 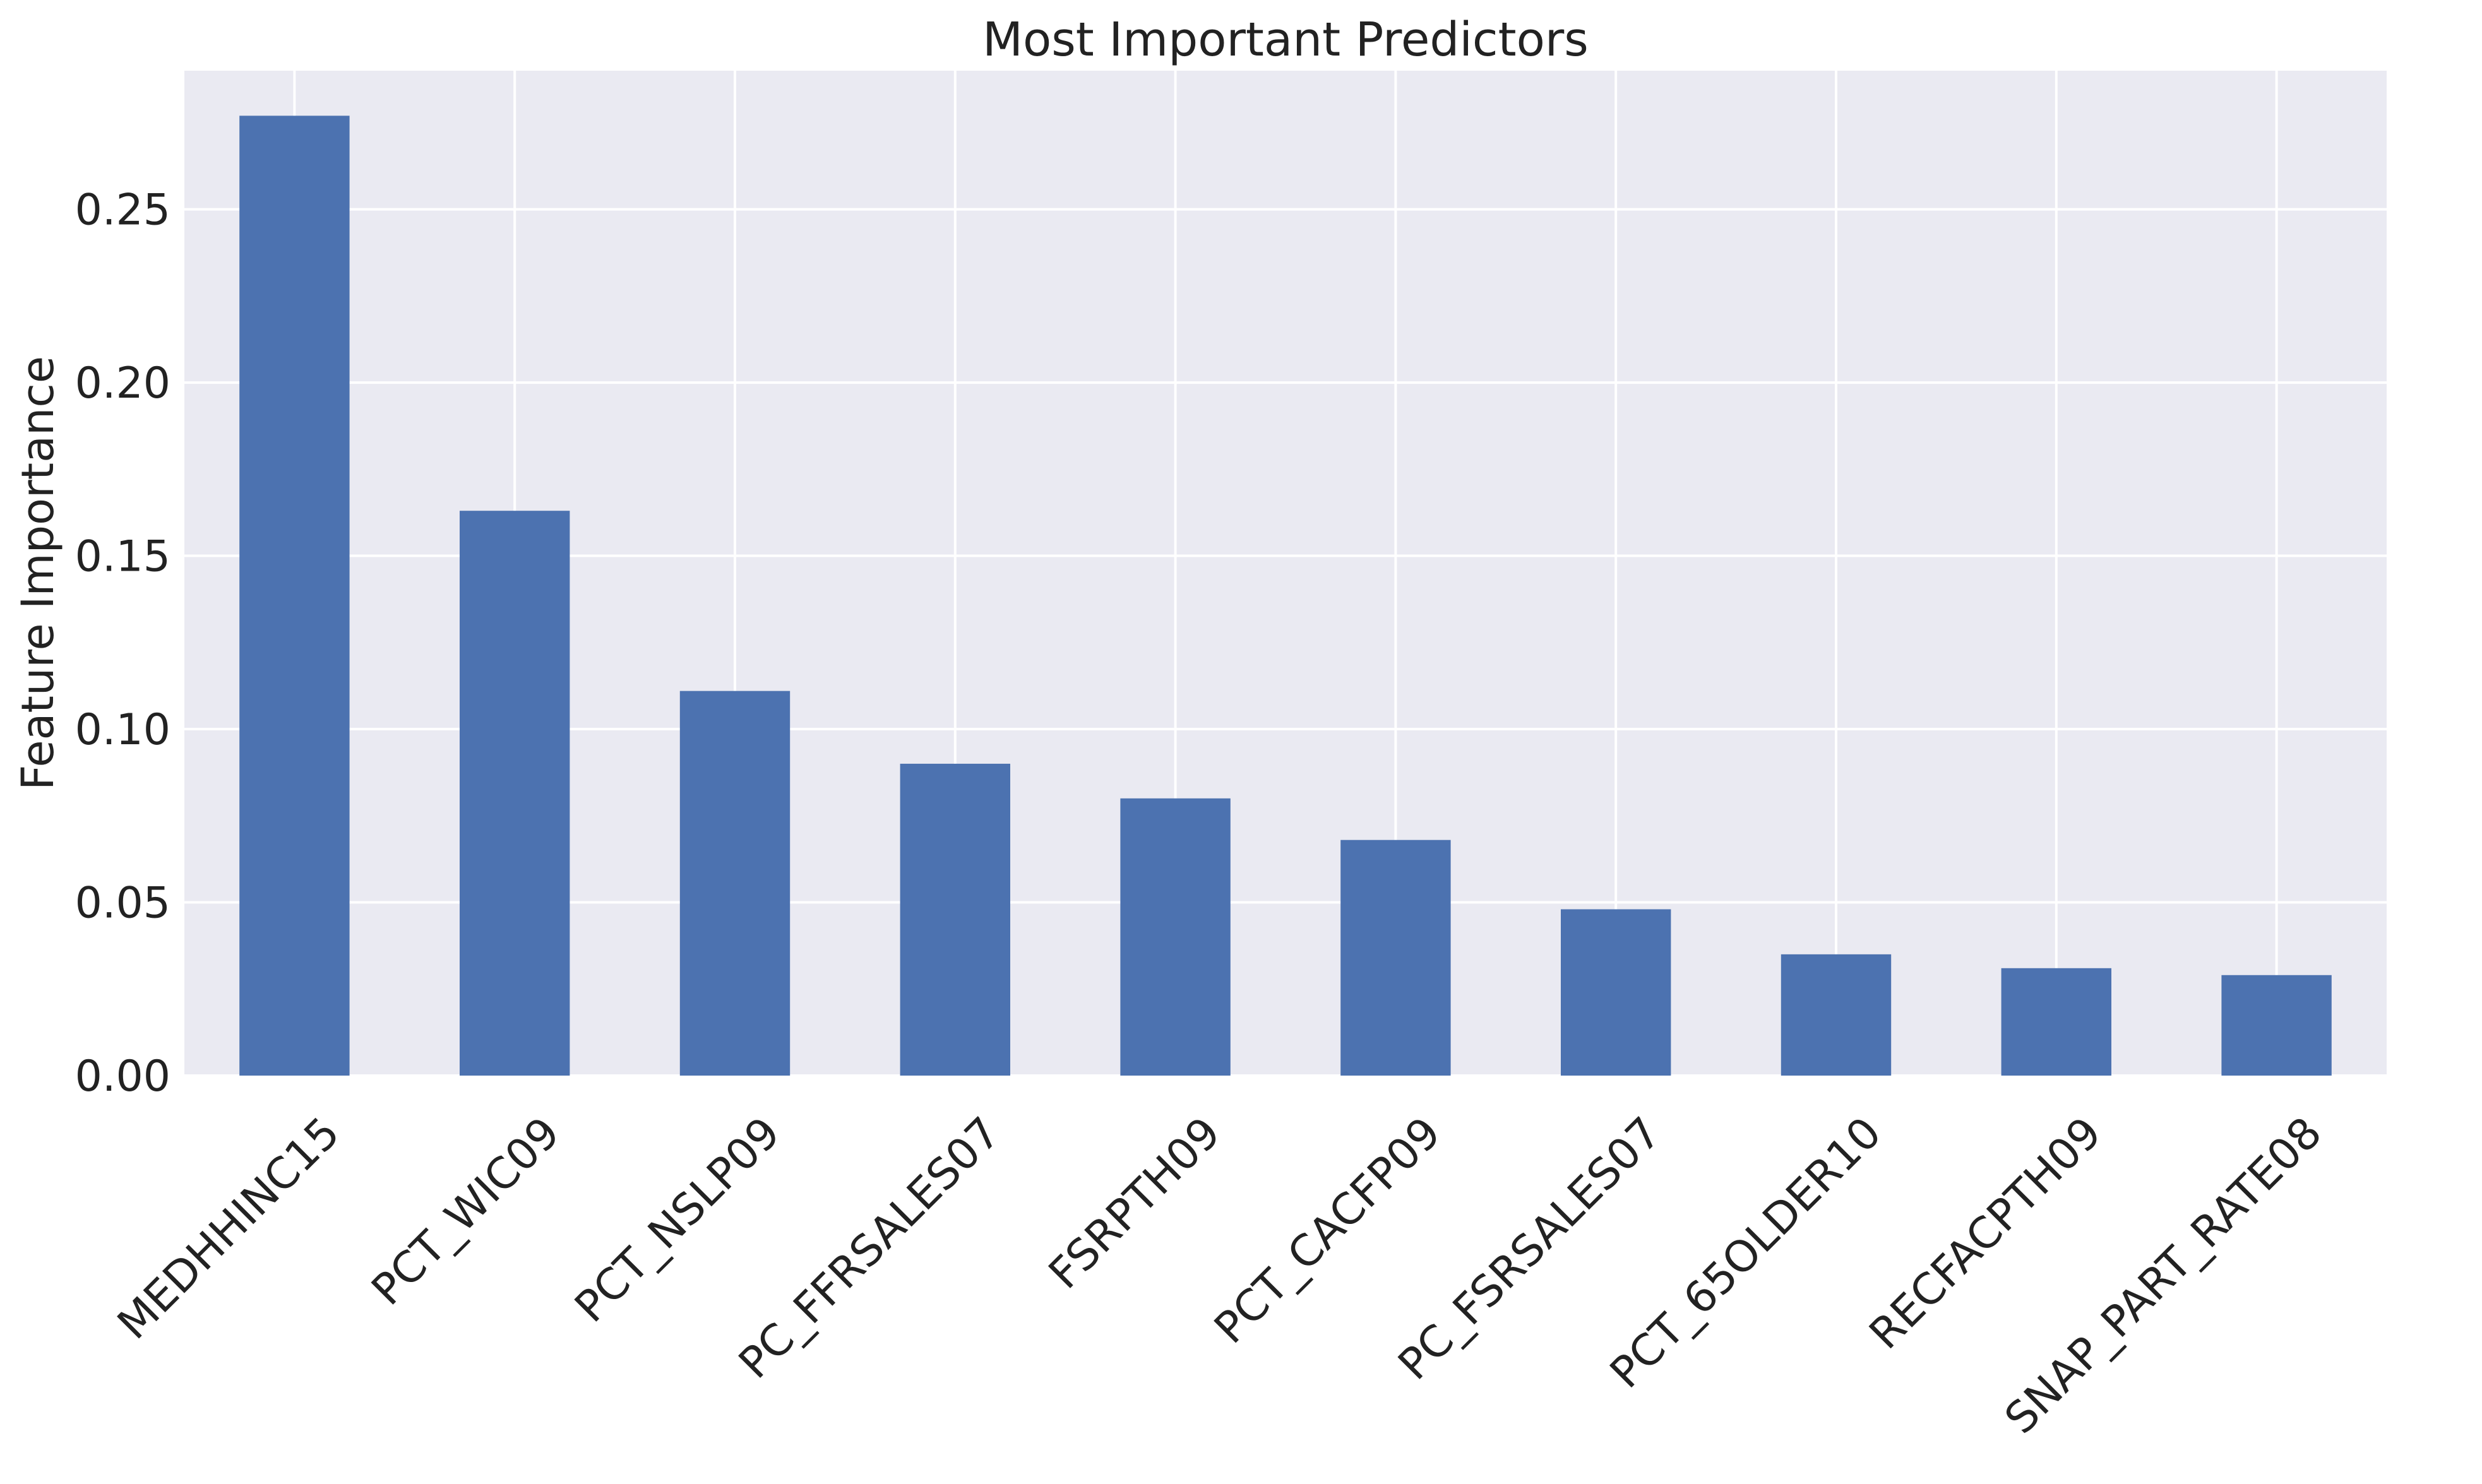 What do you see at coordinates (294, 596) in the screenshot?
I see `bar-medhhinc15` at bounding box center [294, 596].